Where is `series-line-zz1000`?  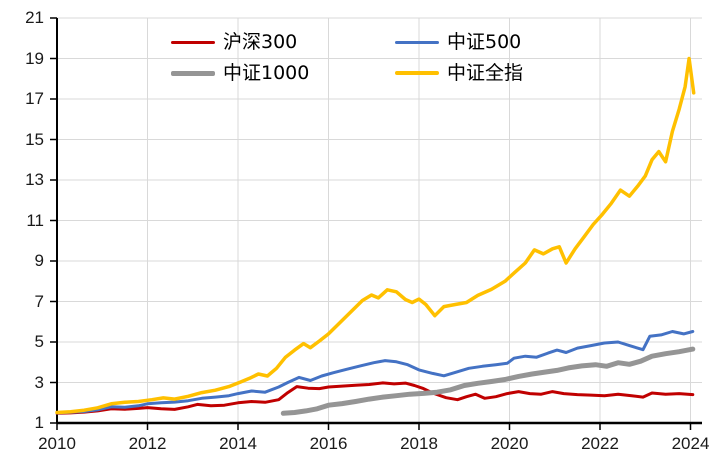 series-line-zz1000 is located at coordinates (488, 381).